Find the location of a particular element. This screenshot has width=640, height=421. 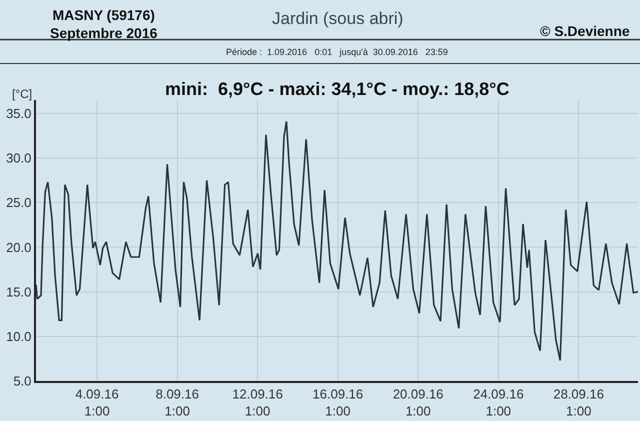

y-tick-label: 10.0 is located at coordinates (19, 336).